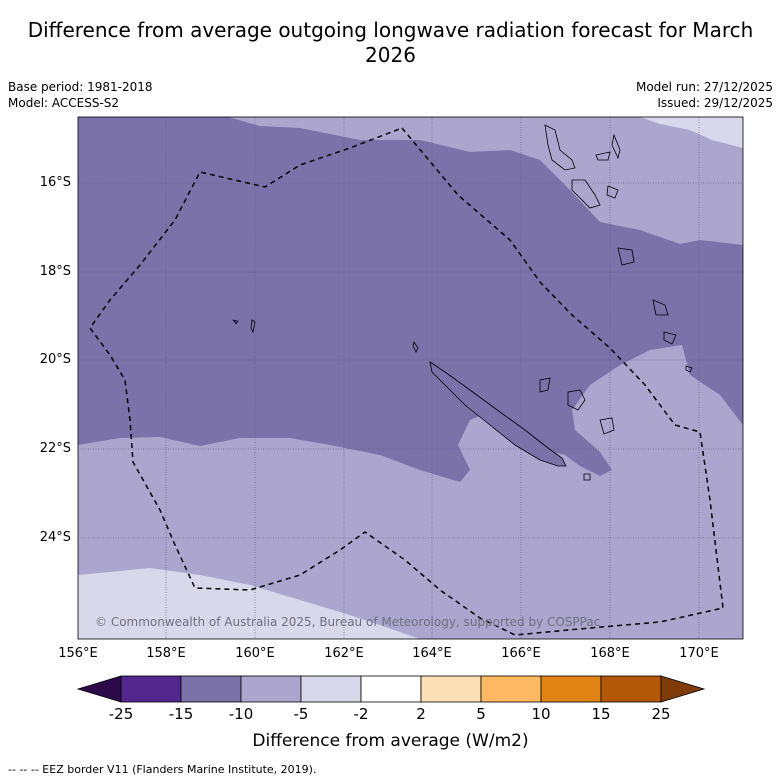  I want to click on colorbar-tick: -25, so click(121, 714).